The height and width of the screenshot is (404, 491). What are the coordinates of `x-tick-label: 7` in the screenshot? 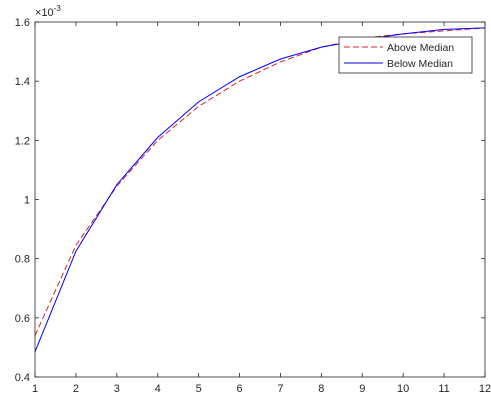 It's located at (280, 389).